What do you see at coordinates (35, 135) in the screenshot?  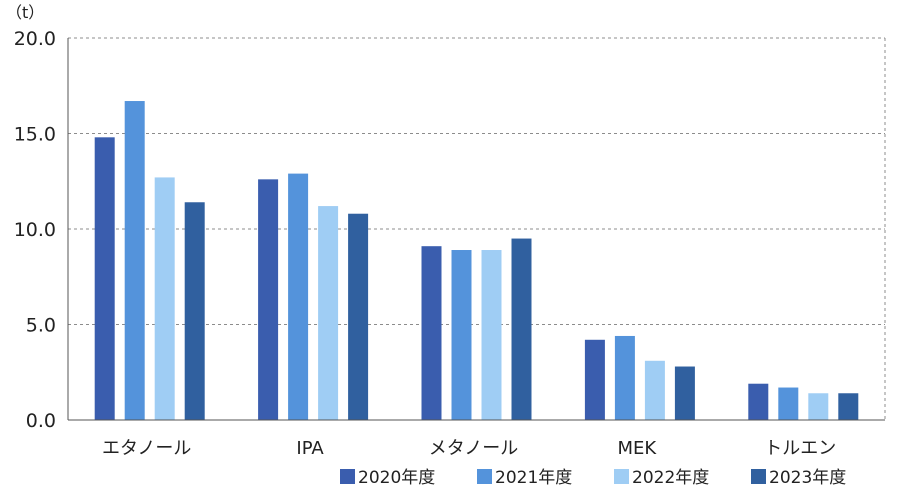 I see `y-tick-label: 15.0` at bounding box center [35, 135].